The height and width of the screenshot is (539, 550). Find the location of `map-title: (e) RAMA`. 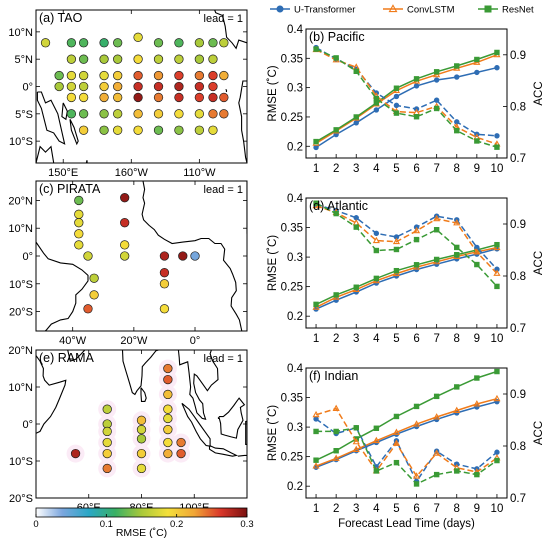

map-title: (e) RAMA is located at coordinates (67, 358).